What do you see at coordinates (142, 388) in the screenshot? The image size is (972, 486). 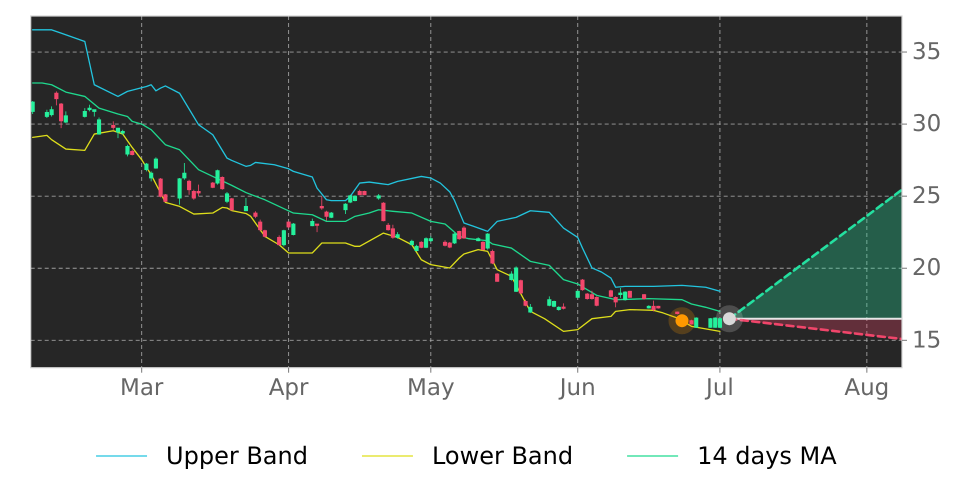 I see `x-tick-label: Mar` at bounding box center [142, 388].